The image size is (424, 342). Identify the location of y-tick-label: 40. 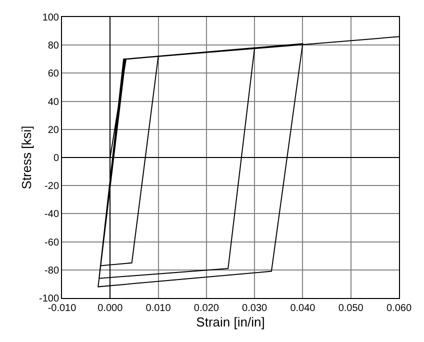
(54, 102).